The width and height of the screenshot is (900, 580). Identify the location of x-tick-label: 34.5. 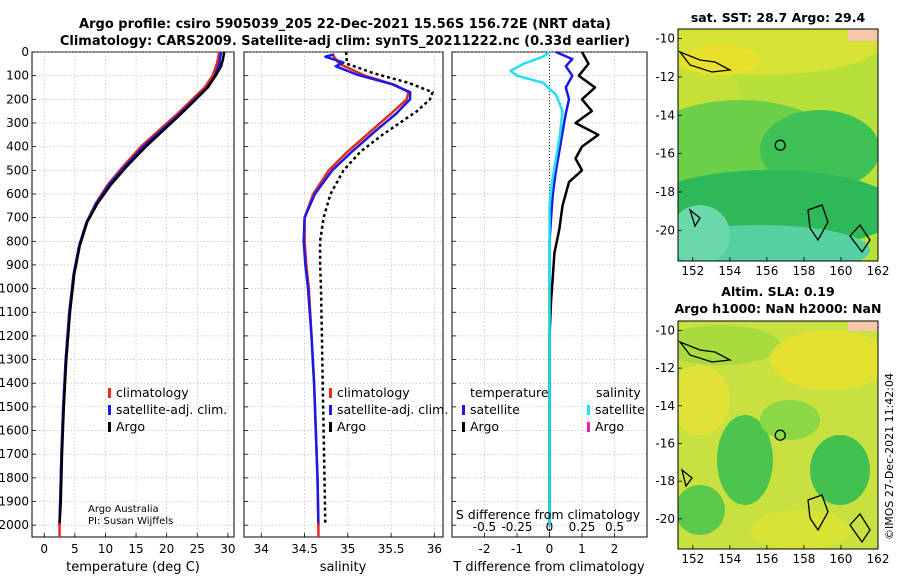
(304, 549).